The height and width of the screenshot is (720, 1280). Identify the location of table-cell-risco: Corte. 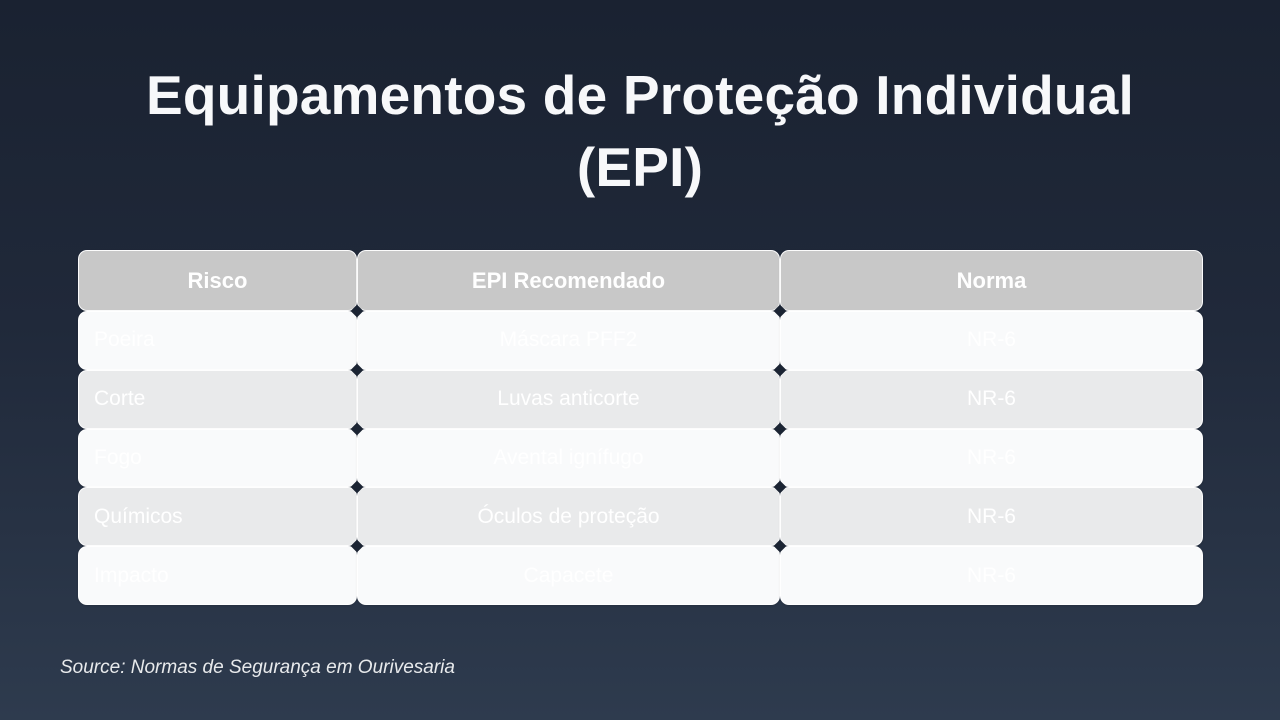
(217, 399).